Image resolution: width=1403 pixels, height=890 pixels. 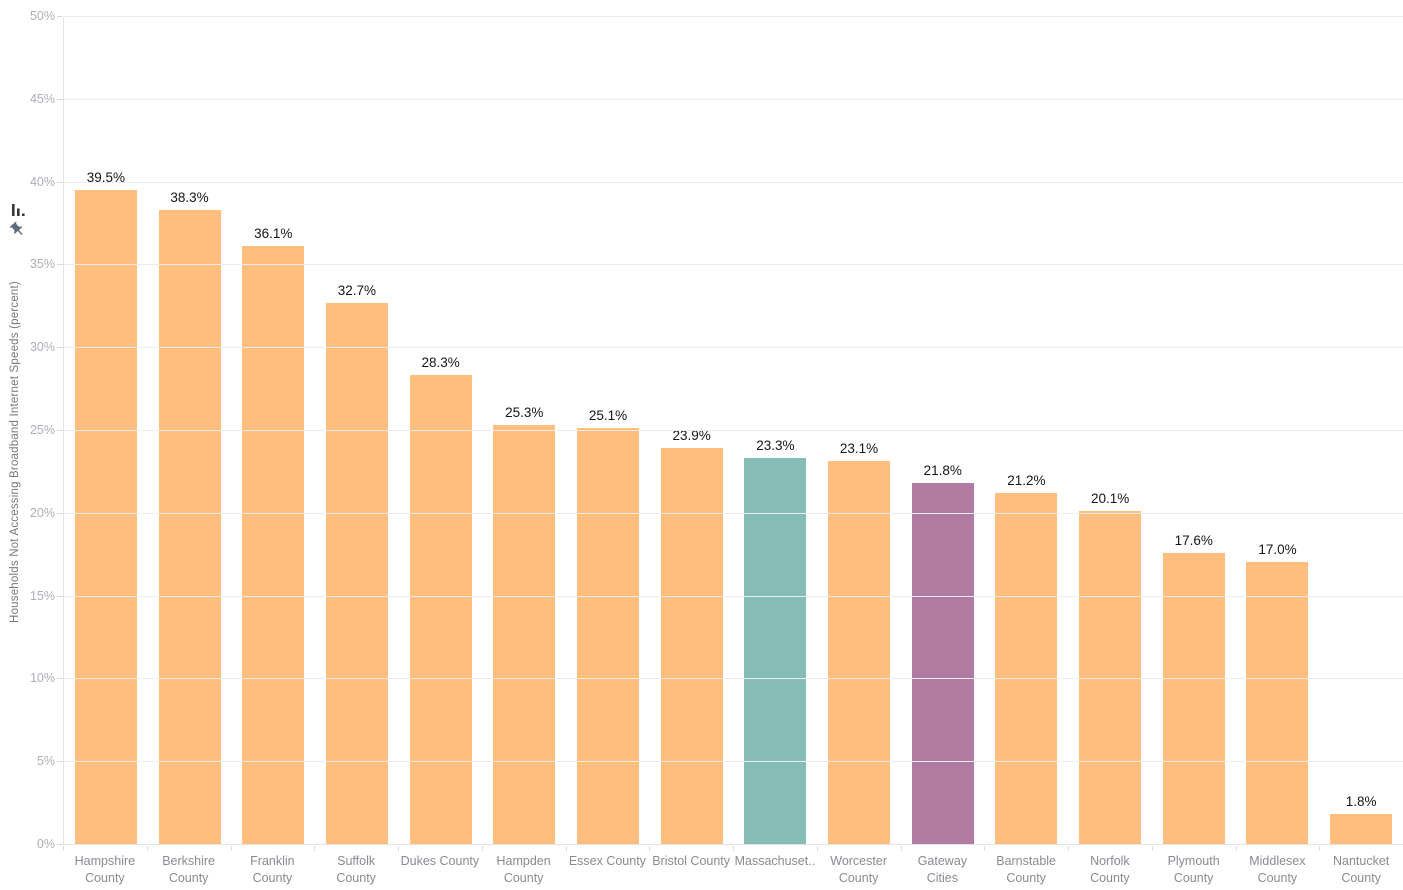 What do you see at coordinates (691, 861) in the screenshot?
I see `x-category-label-line: Bristol County` at bounding box center [691, 861].